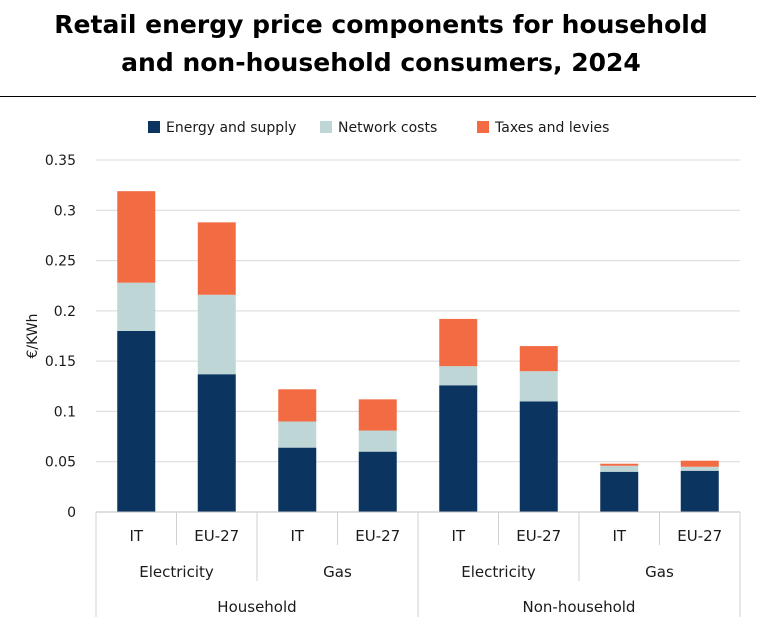 The image size is (762, 621). What do you see at coordinates (60, 161) in the screenshot?
I see `y-tick-label: 0.35` at bounding box center [60, 161].